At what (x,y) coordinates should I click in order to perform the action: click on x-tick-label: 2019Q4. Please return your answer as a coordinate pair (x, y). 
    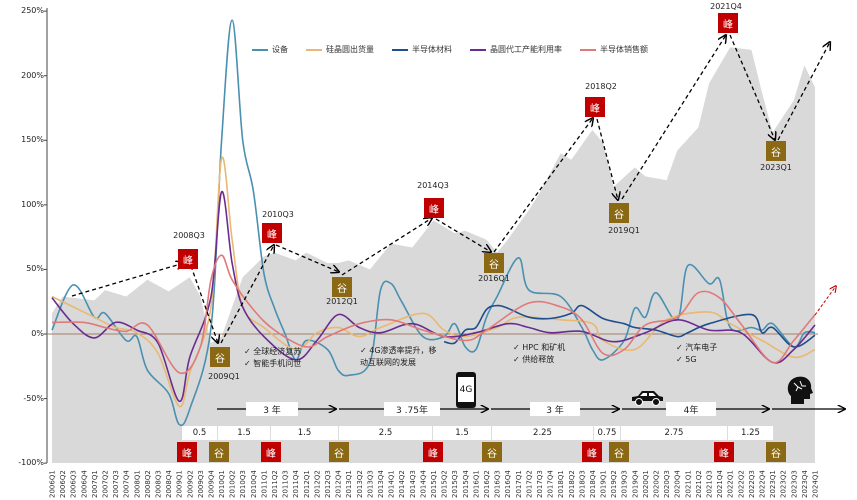
    Looking at the image, I should click on (635, 484).